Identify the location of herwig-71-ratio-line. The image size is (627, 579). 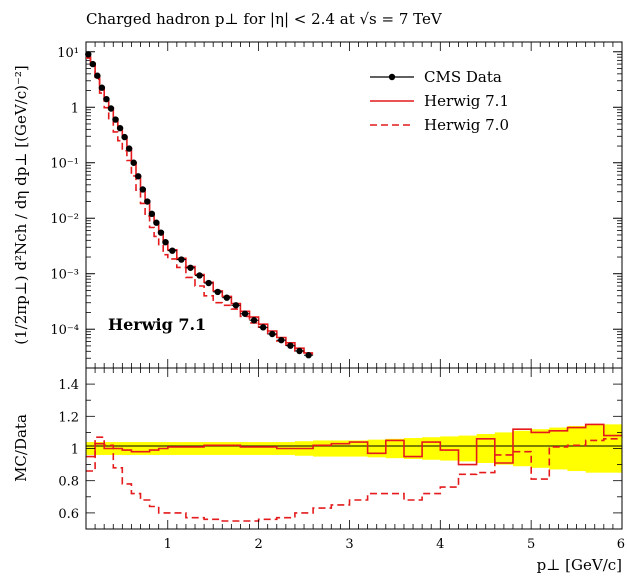
(354, 444).